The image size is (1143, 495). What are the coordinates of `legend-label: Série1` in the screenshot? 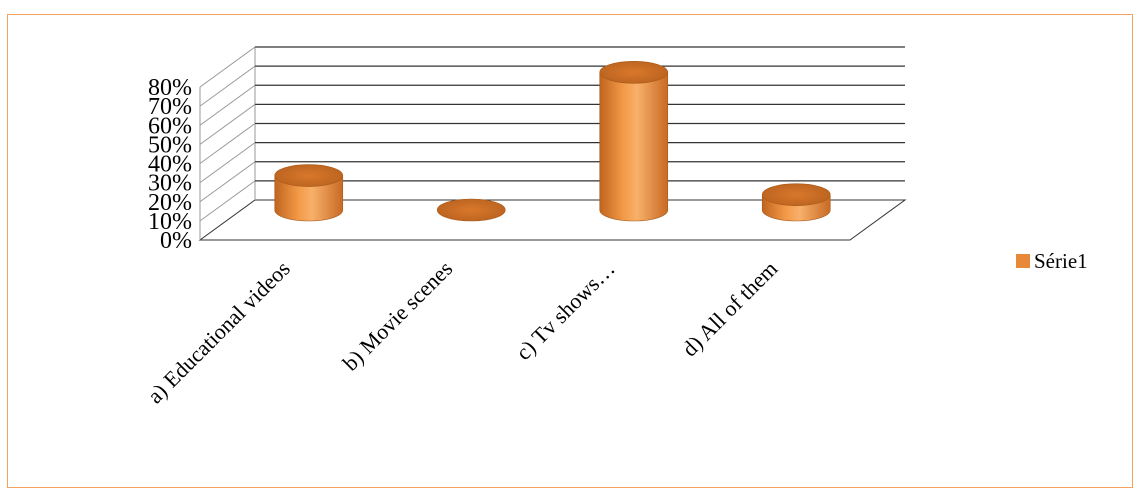 It's located at (1061, 261).